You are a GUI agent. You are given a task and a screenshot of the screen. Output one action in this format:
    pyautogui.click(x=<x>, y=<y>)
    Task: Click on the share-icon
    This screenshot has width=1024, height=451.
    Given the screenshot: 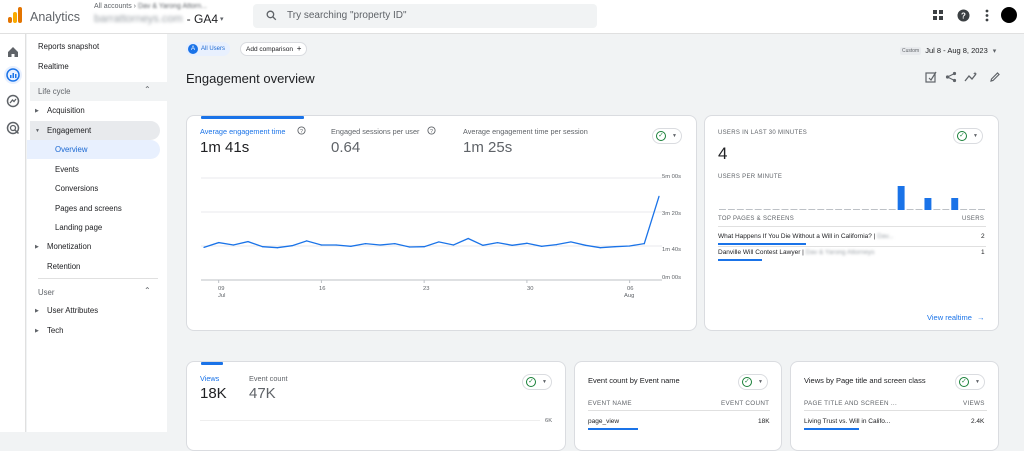 What is the action you would take?
    pyautogui.click(x=951, y=77)
    